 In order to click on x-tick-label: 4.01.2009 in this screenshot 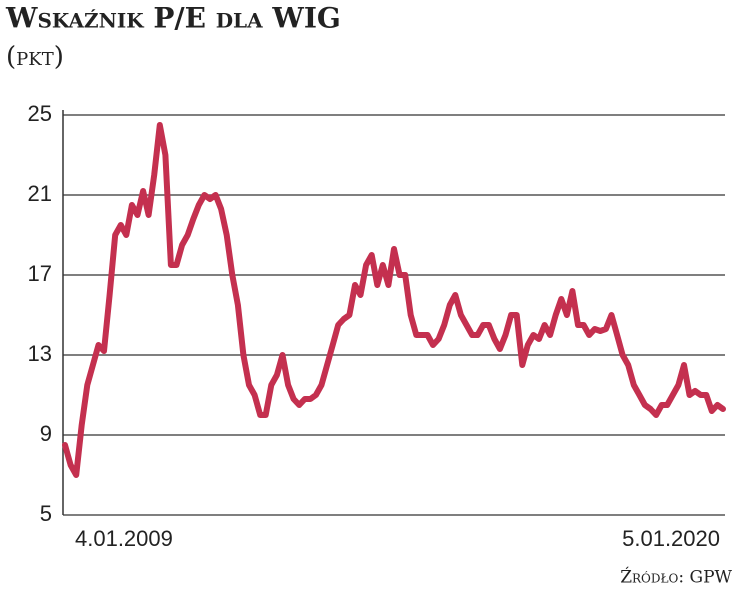, I will do `click(124, 538)`.